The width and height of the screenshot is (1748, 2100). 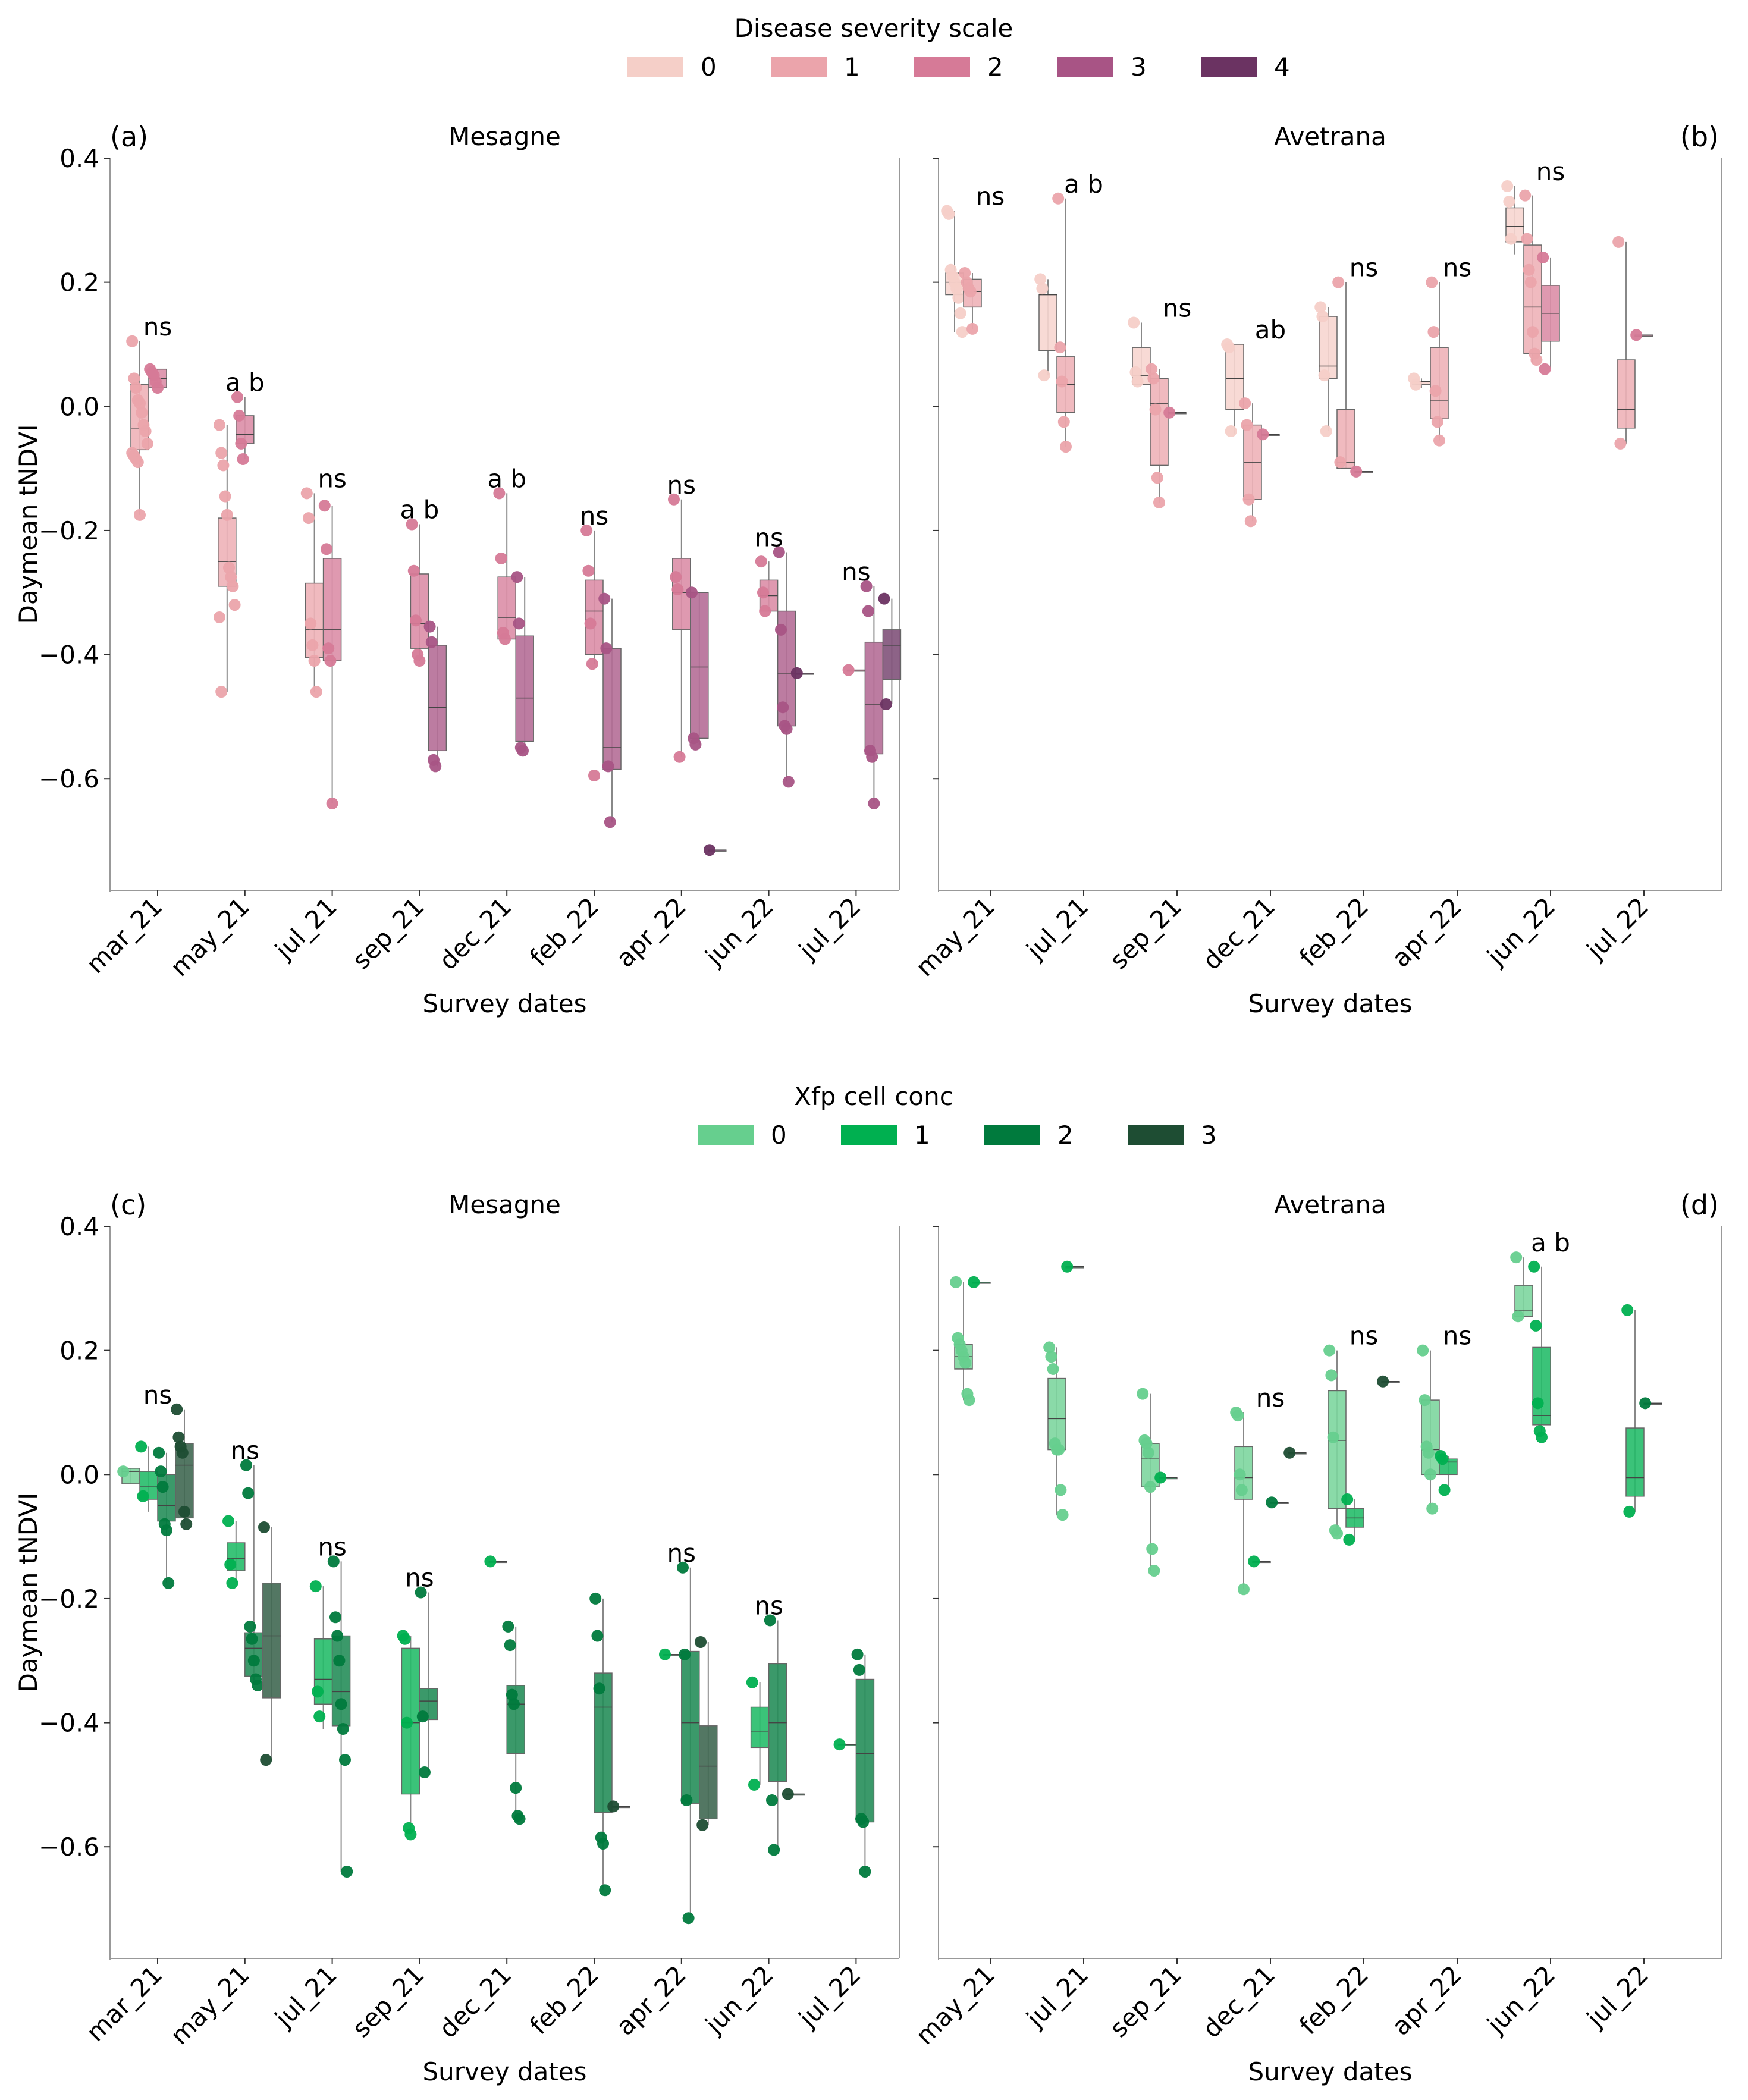 What do you see at coordinates (1145, 2001) in the screenshot?
I see `x-tick-label: sep_21` at bounding box center [1145, 2001].